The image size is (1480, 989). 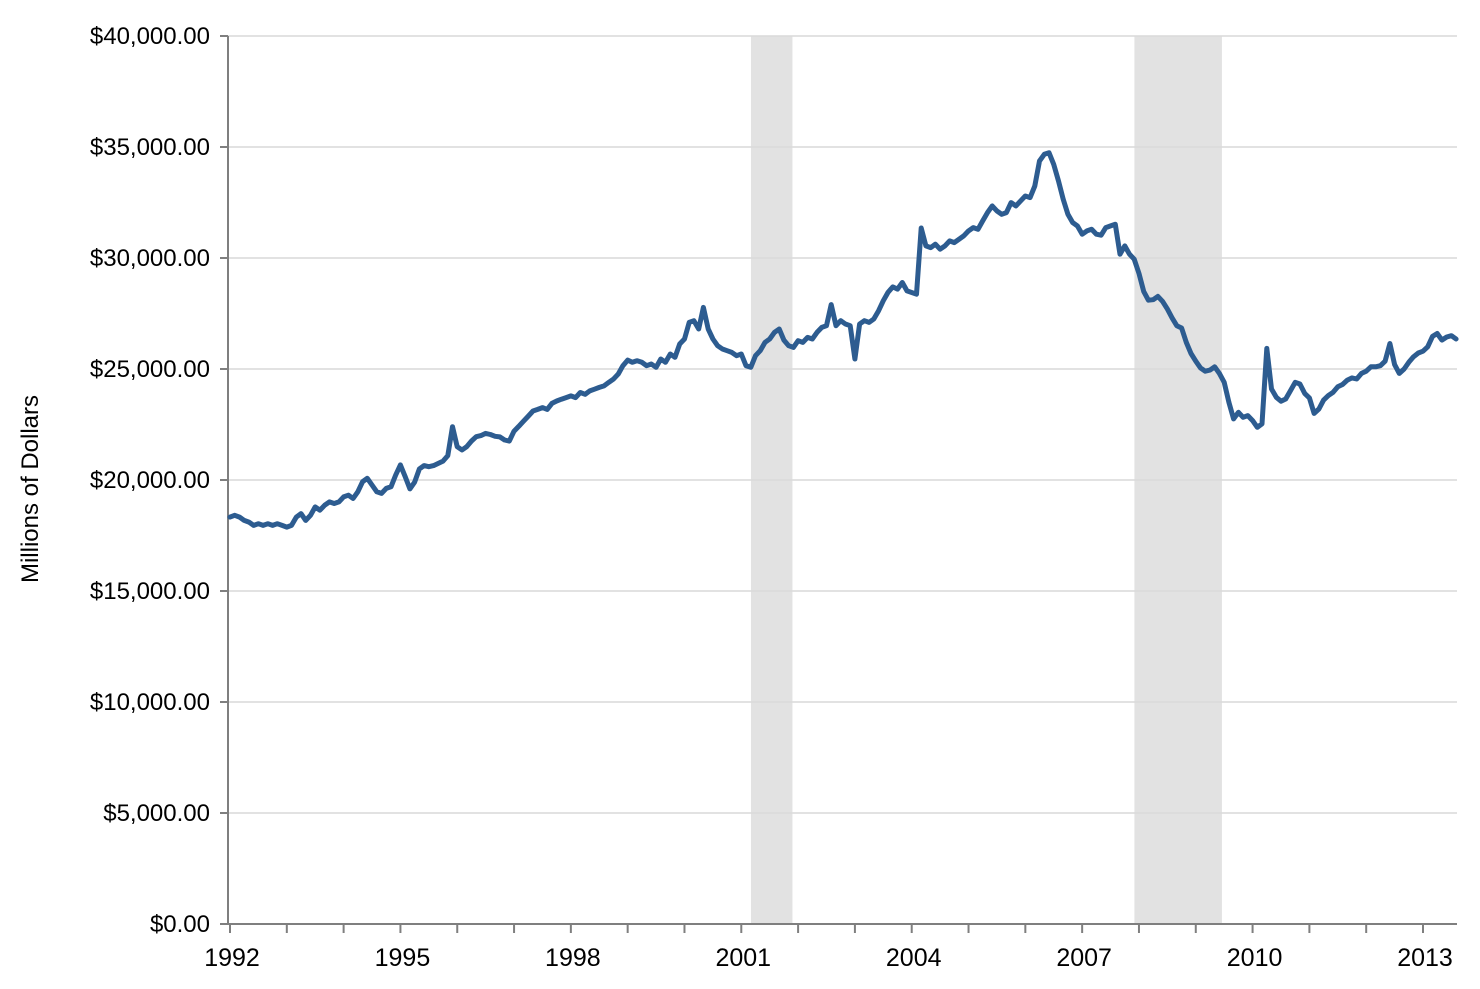 I want to click on x-tick-label: 2013, so click(x=1425, y=958).